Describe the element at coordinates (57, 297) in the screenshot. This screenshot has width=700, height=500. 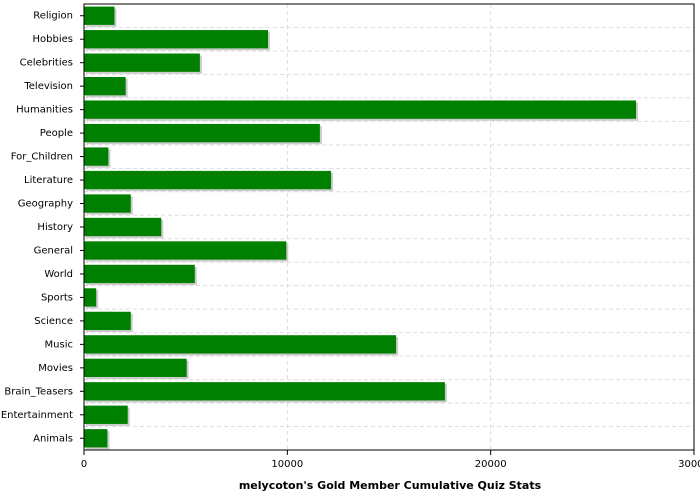
I see `y-tick-label: Sports` at that location.